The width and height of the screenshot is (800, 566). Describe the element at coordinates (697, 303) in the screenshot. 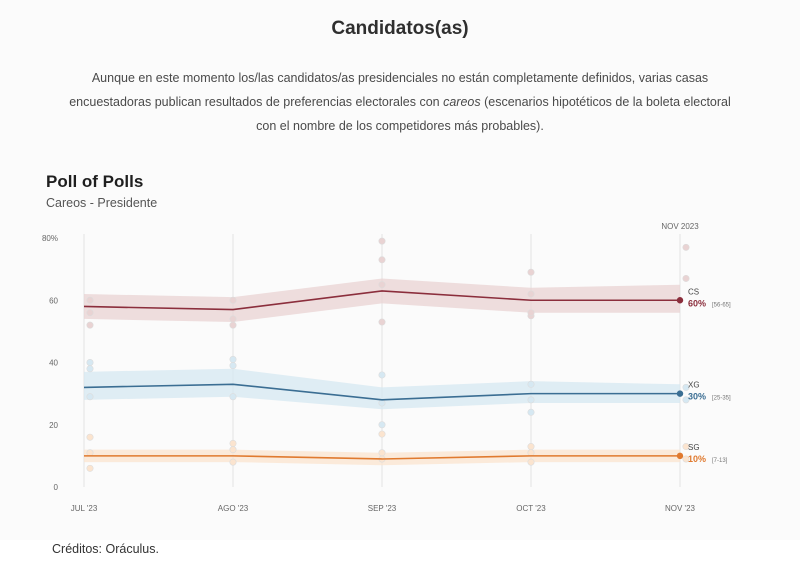

I see `series-value-label: 60%` at that location.